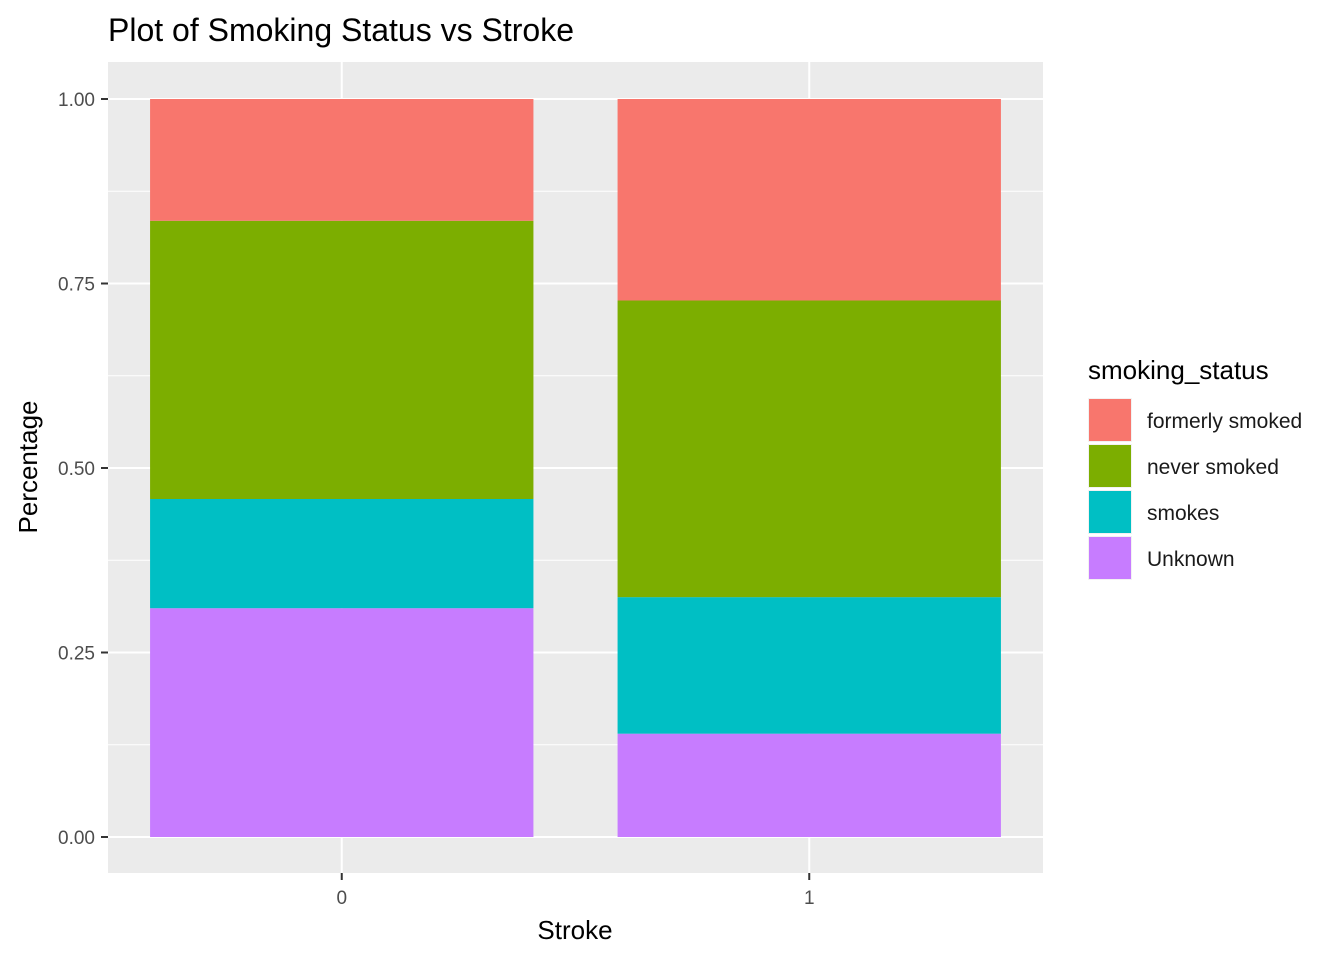 The height and width of the screenshot is (960, 1344). Describe the element at coordinates (76, 838) in the screenshot. I see `y-tick-label: 0.00` at that location.